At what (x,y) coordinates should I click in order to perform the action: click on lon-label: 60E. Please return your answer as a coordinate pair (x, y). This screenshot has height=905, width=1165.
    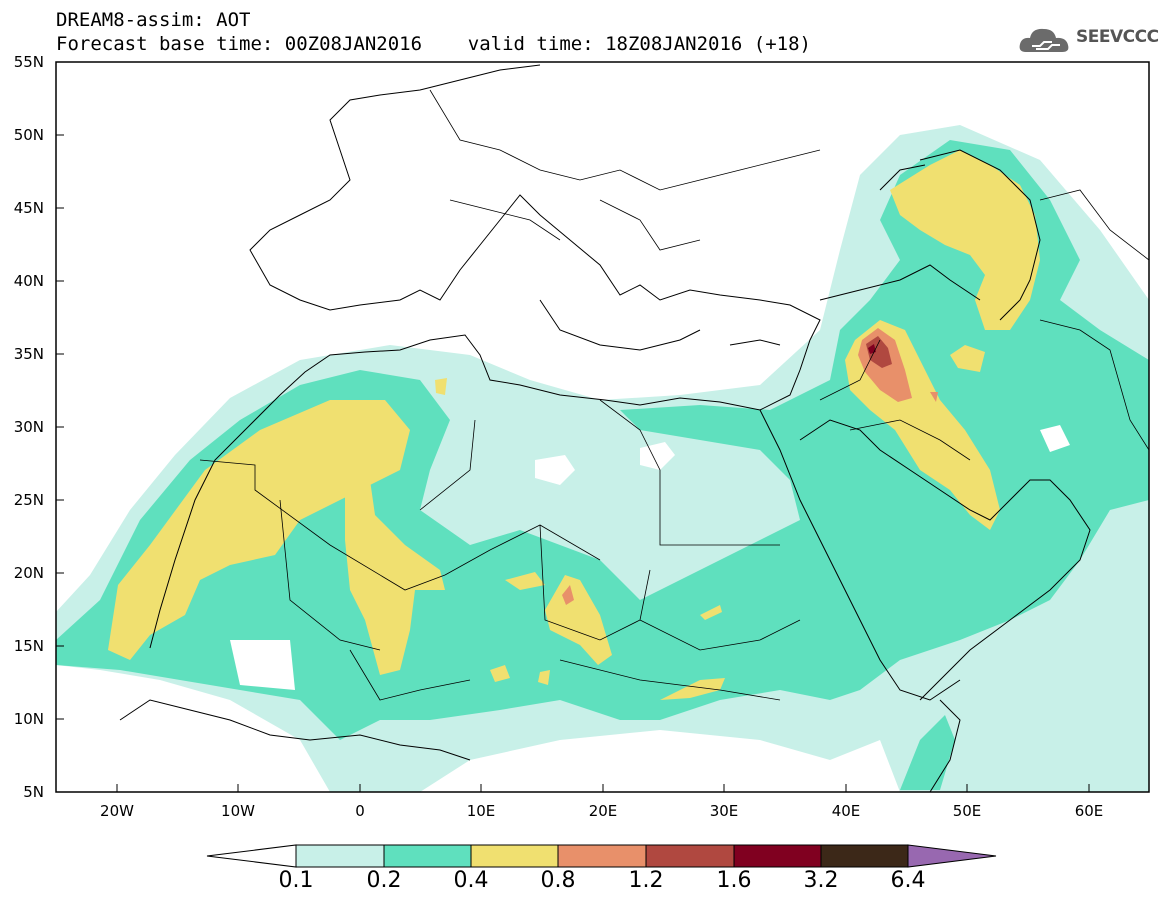
    Looking at the image, I should click on (1089, 811).